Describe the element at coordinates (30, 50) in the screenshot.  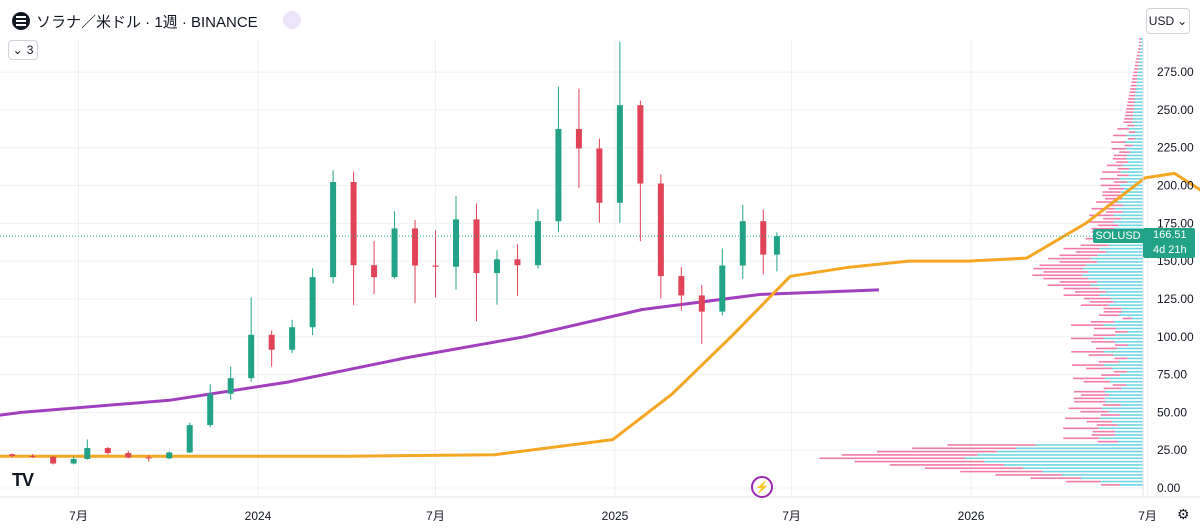
I see `indicator-count: 3` at that location.